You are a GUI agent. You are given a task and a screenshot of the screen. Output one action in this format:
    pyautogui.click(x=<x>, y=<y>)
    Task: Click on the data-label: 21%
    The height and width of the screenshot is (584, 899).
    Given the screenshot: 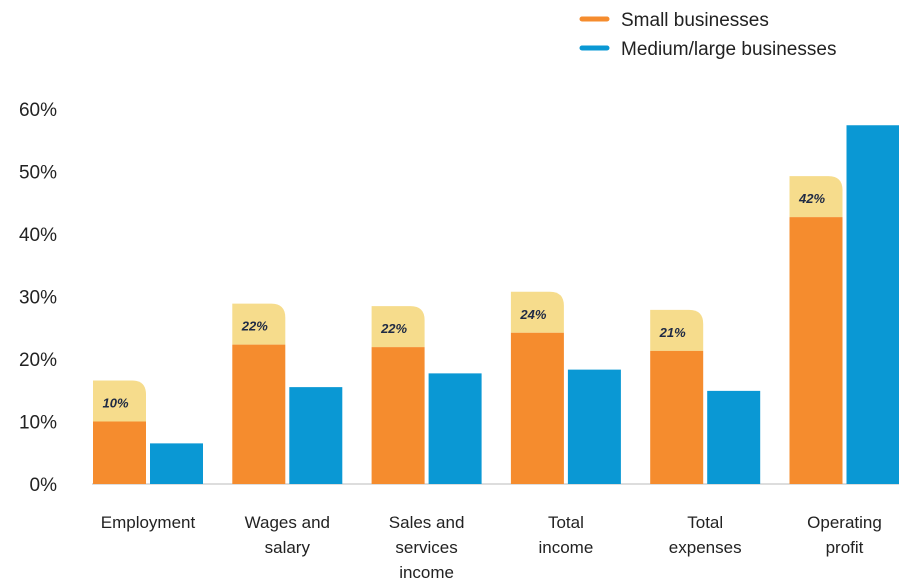 What is the action you would take?
    pyautogui.click(x=672, y=332)
    